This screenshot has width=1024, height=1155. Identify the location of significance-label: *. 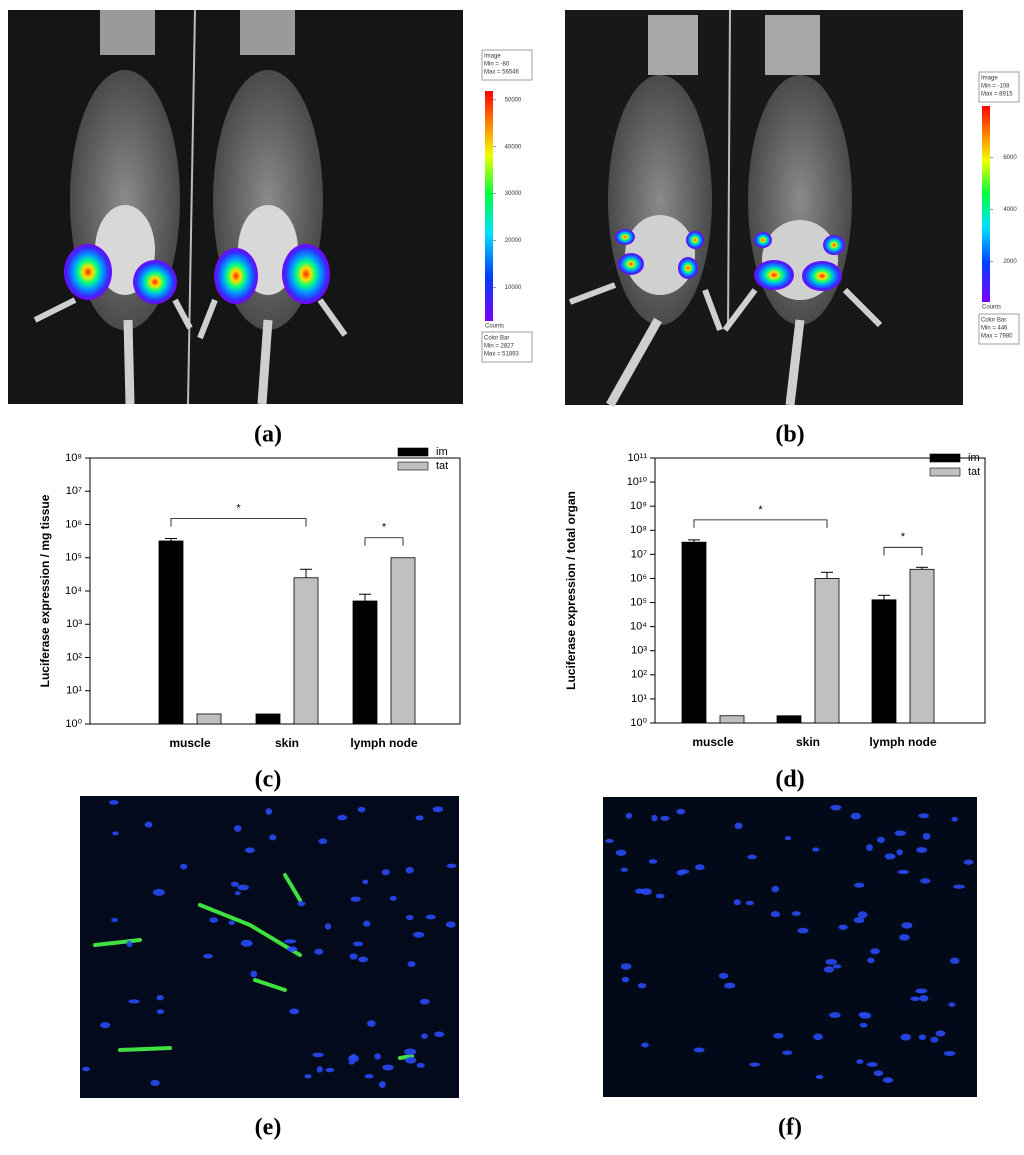
(384, 528).